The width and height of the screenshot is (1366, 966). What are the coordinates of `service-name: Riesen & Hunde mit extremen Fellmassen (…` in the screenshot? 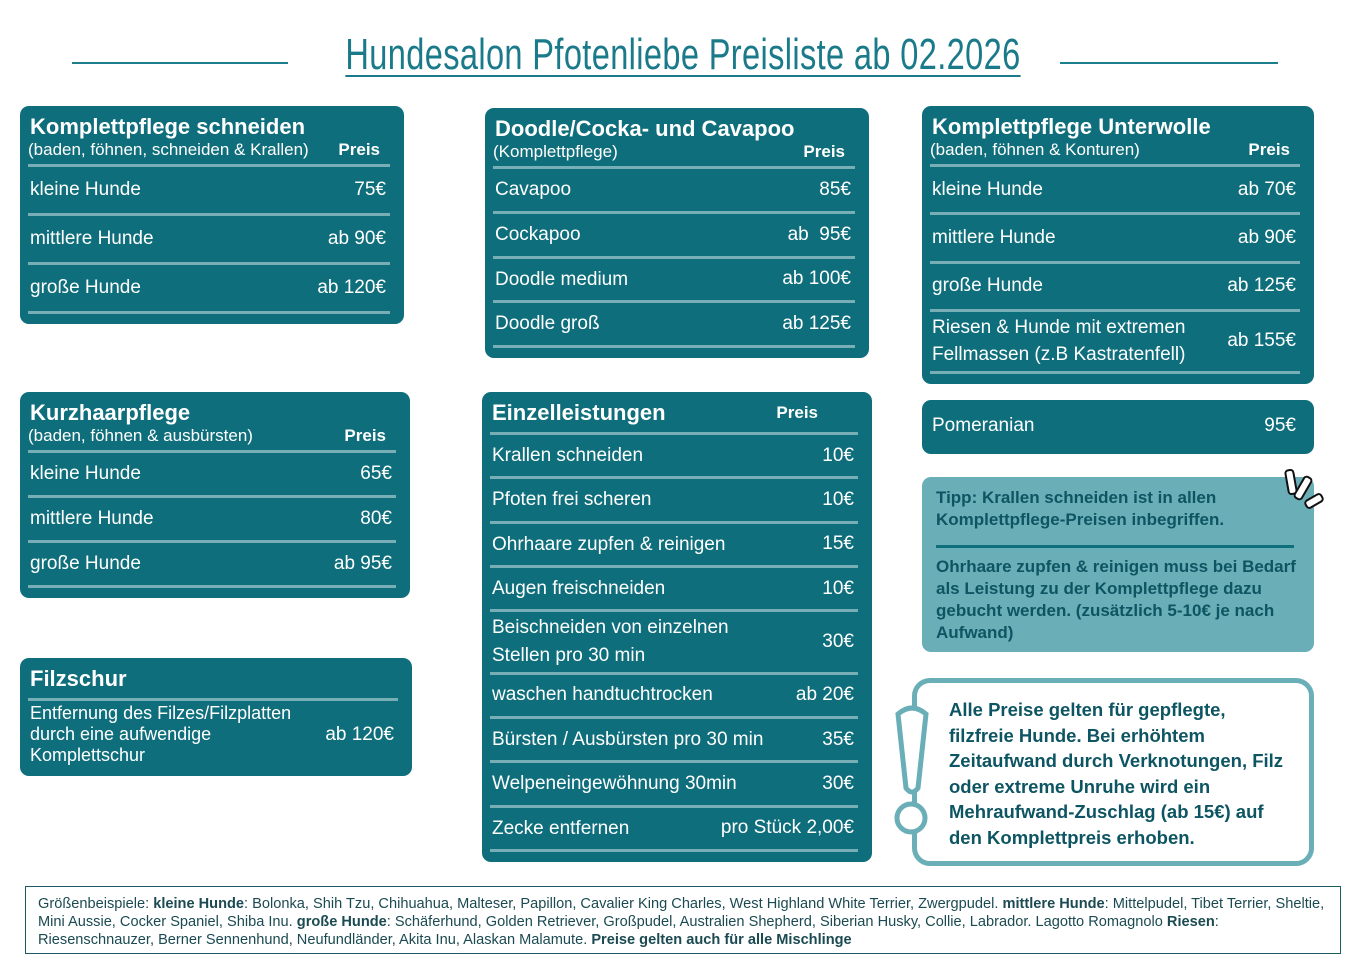 It's located at (1059, 341).